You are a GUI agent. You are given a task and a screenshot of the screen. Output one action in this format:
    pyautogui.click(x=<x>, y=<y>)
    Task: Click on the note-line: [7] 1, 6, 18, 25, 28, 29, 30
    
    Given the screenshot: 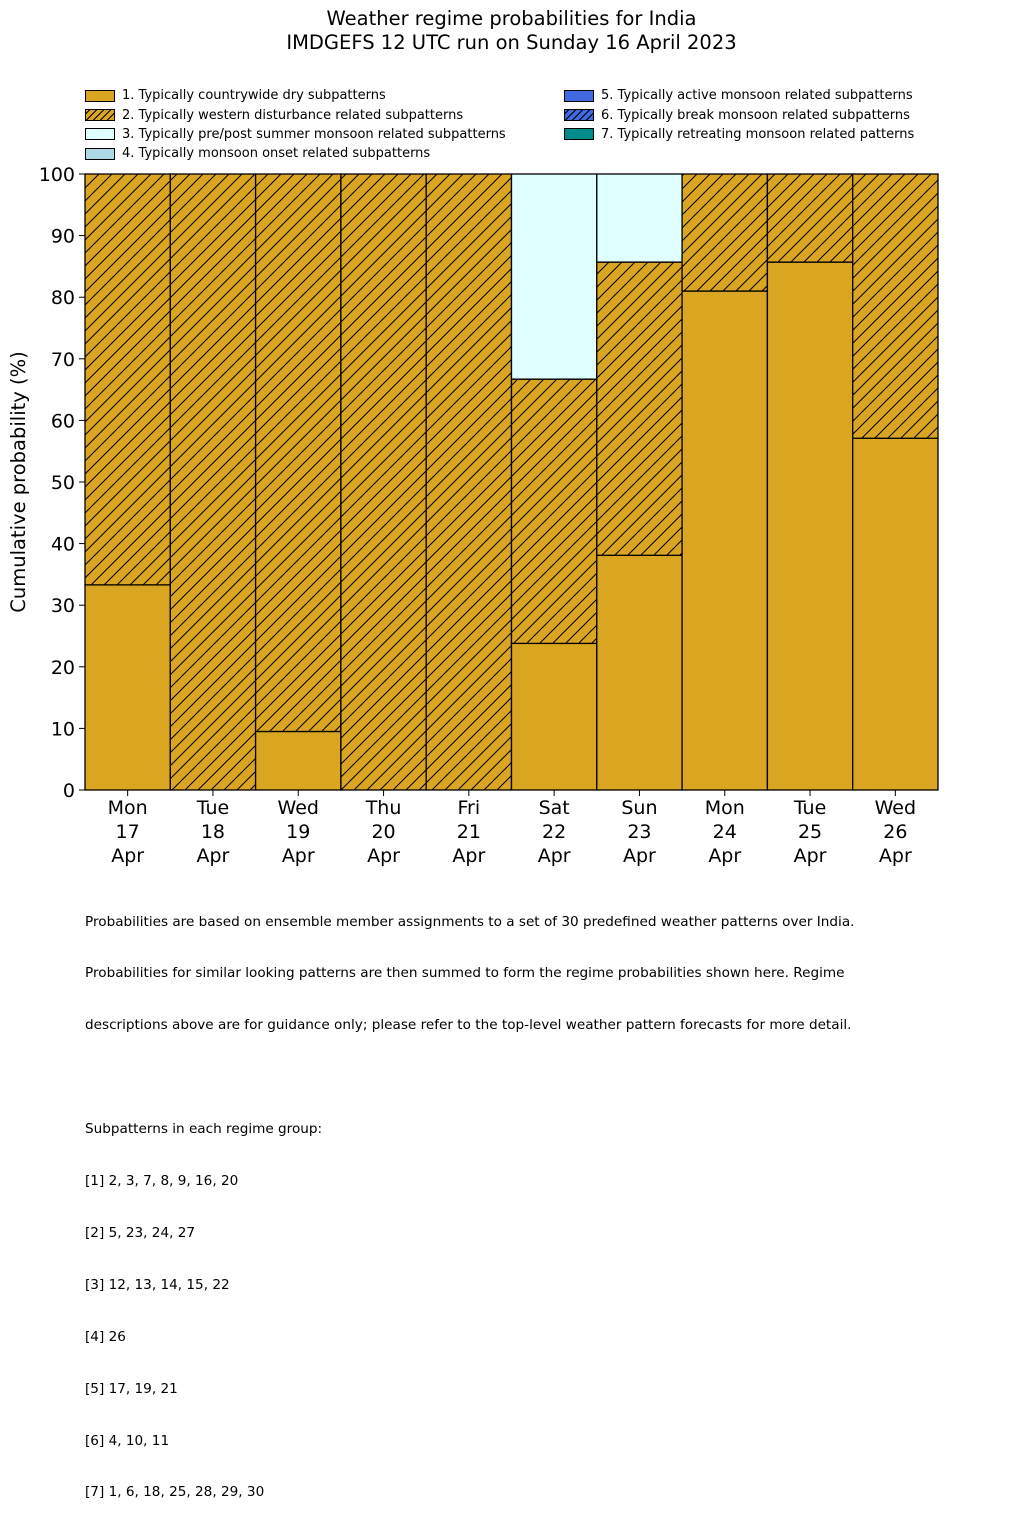 What is the action you would take?
    pyautogui.click(x=175, y=1492)
    